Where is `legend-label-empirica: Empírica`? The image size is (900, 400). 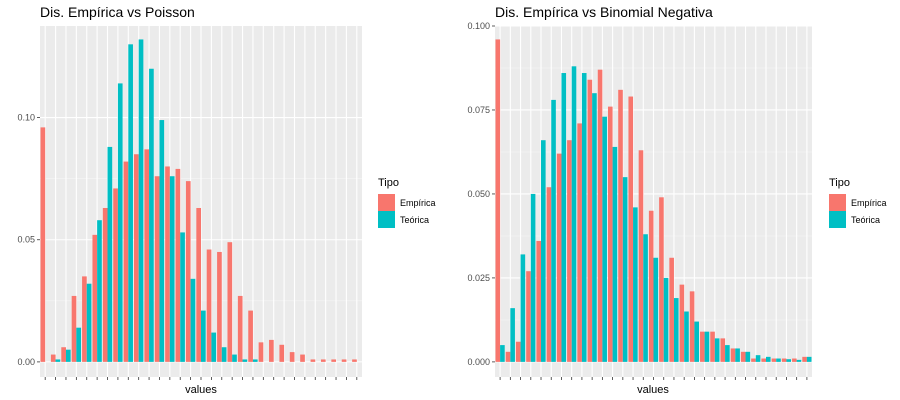
legend-label-empirica: Empírica is located at coordinates (869, 203).